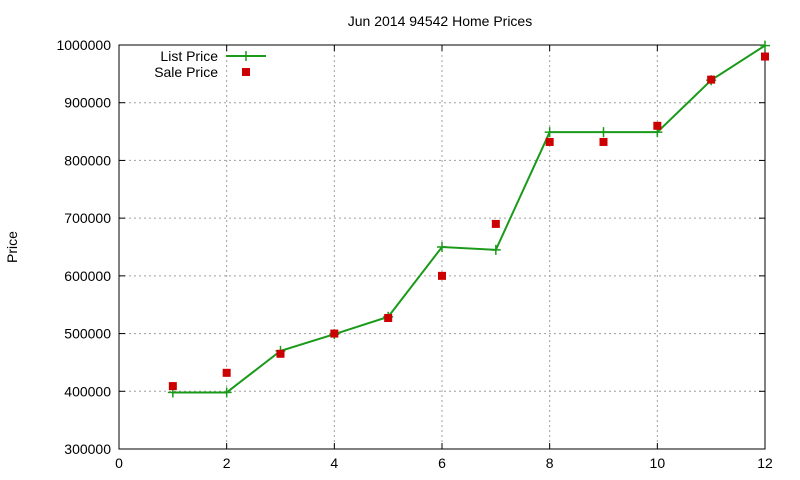 This screenshot has width=800, height=480. I want to click on legend-label: List Price, so click(189, 56).